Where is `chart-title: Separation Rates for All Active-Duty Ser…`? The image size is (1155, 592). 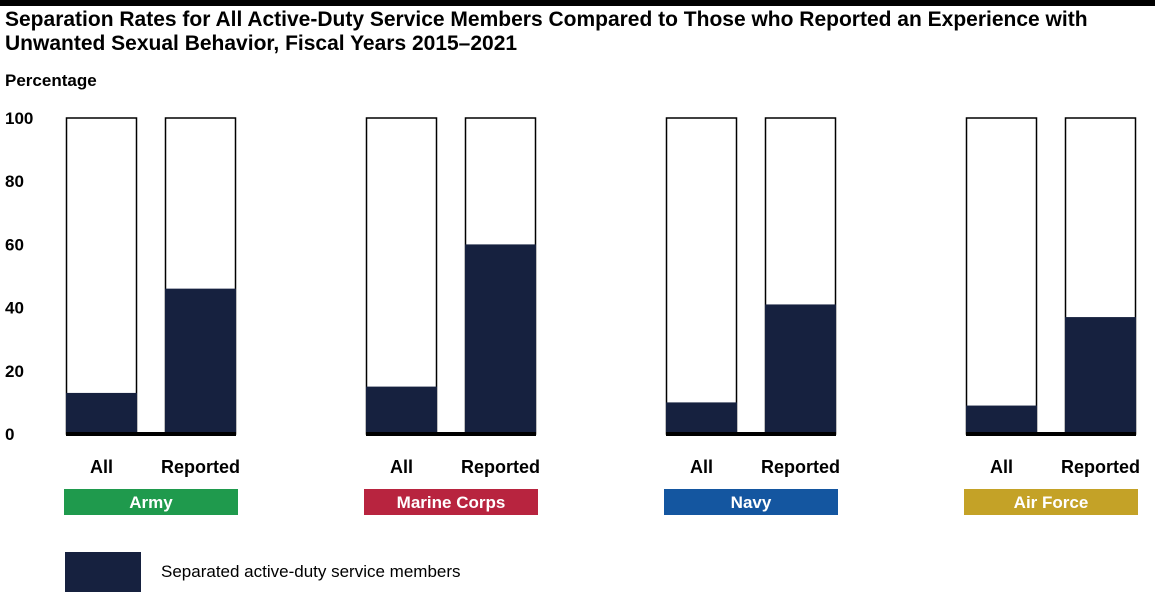 chart-title: Separation Rates for All Active-Duty Ser… is located at coordinates (546, 31).